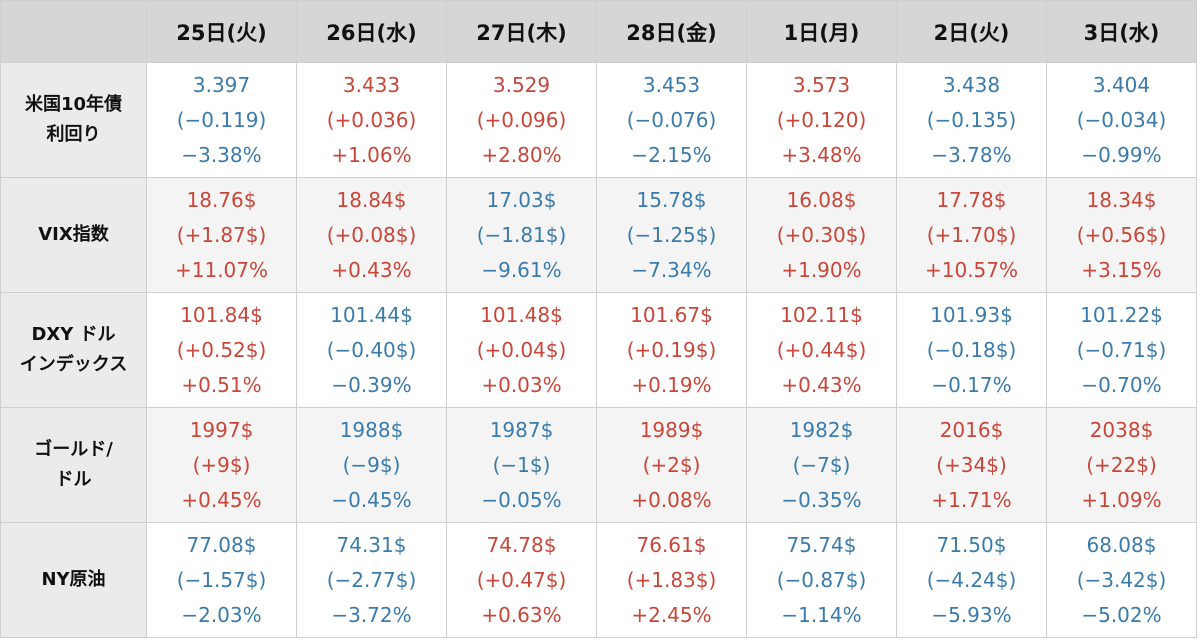  What do you see at coordinates (1121, 234) in the screenshot?
I see `cell-change: (+0.56$)` at bounding box center [1121, 234].